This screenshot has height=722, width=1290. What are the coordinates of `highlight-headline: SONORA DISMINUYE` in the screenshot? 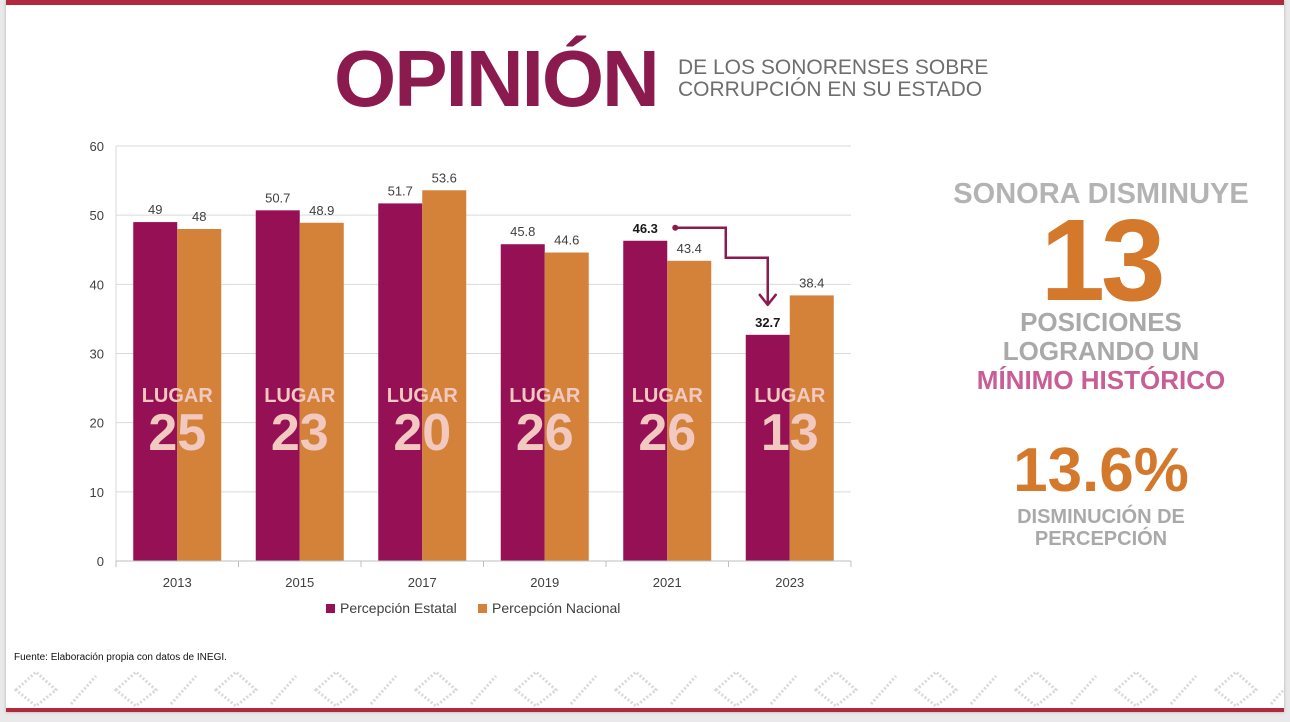 It's located at (1101, 194).